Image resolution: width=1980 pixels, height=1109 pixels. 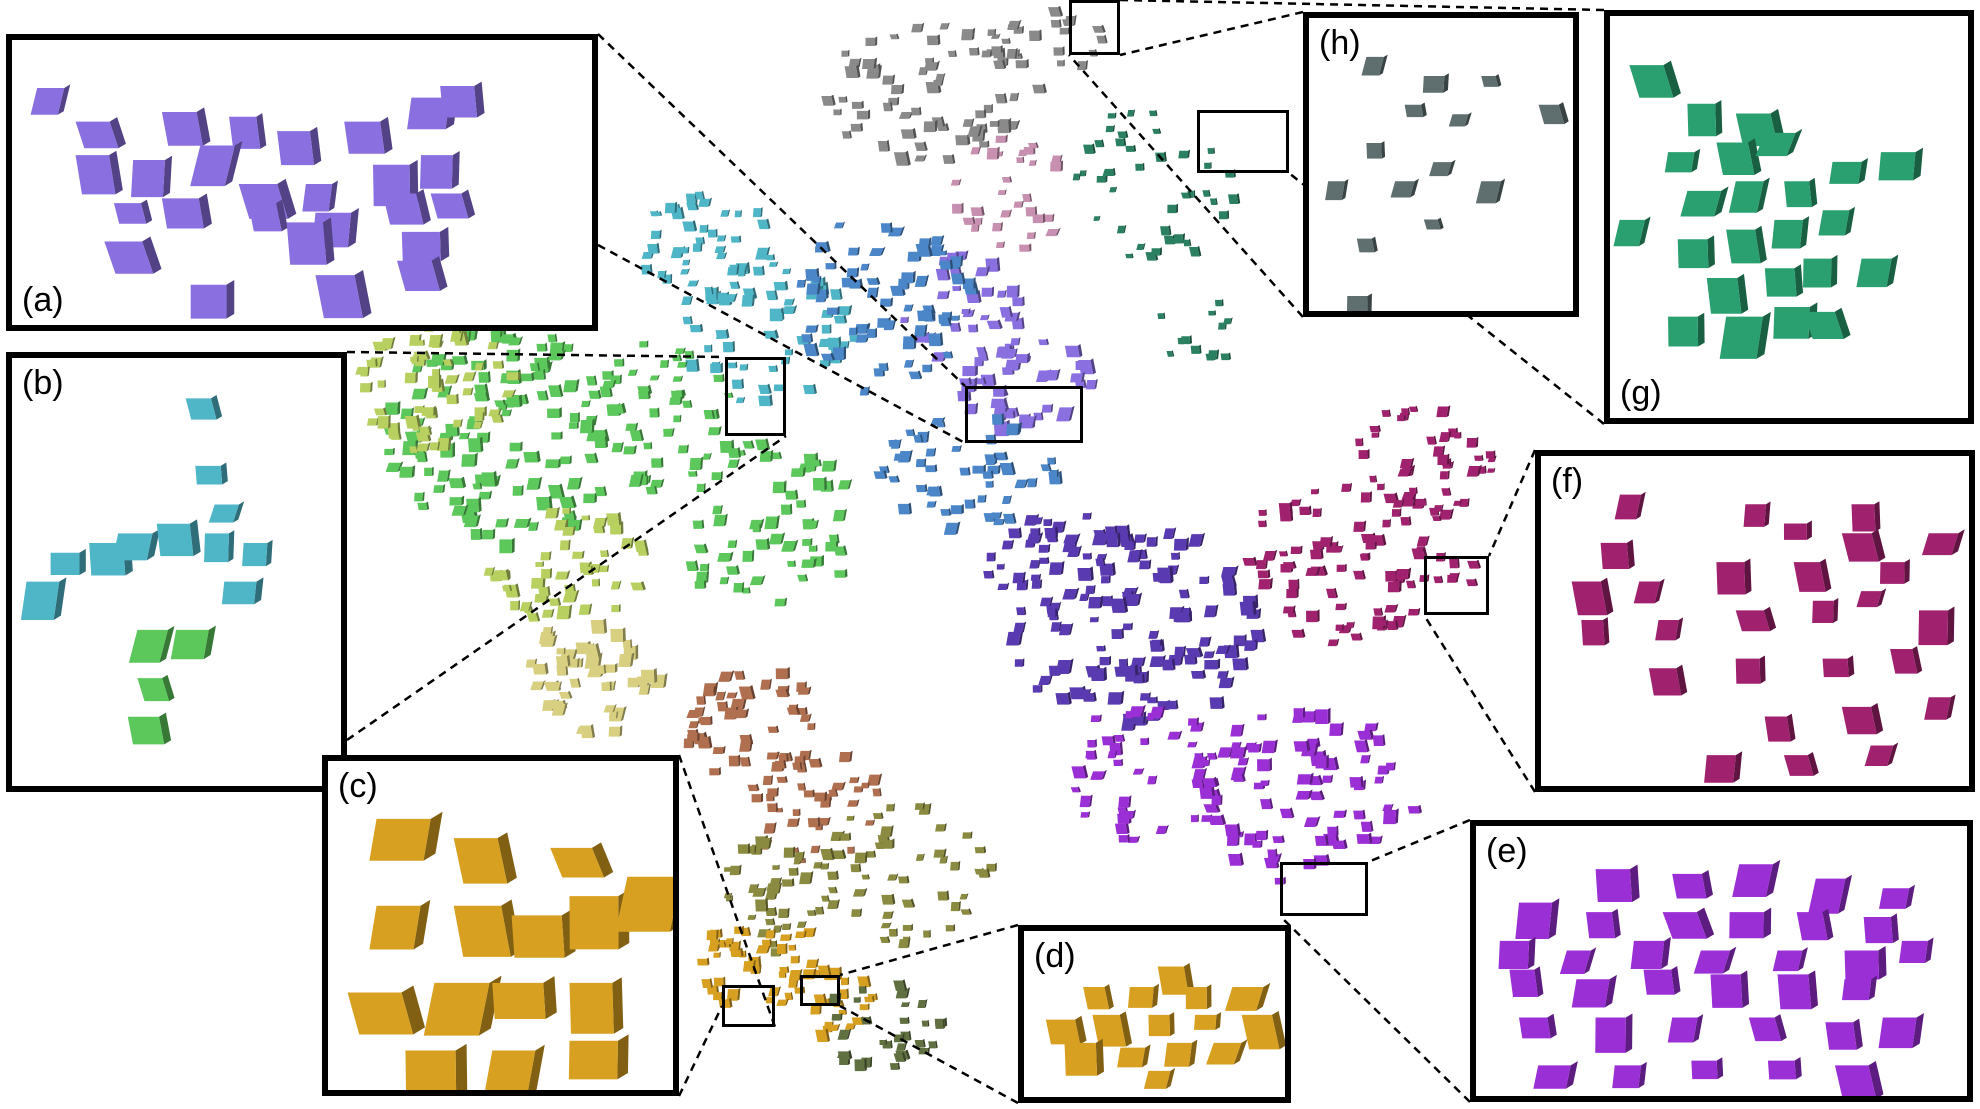 What do you see at coordinates (755, 396) in the screenshot?
I see `selection-box-b` at bounding box center [755, 396].